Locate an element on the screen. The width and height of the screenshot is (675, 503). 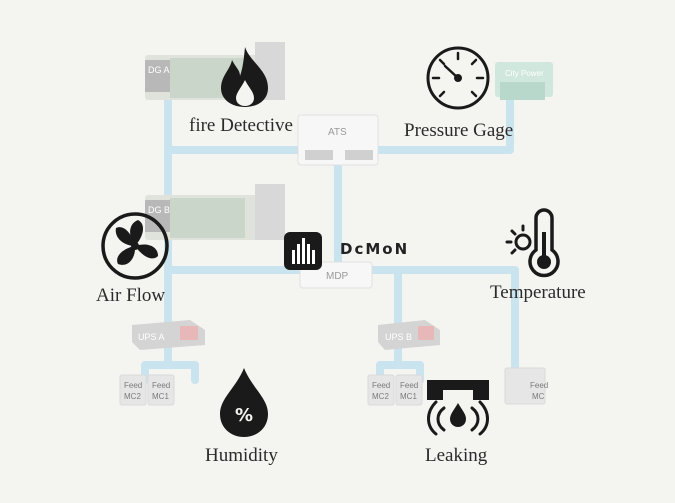
feed-1-line2: MC2 is located at coordinates (132, 396).